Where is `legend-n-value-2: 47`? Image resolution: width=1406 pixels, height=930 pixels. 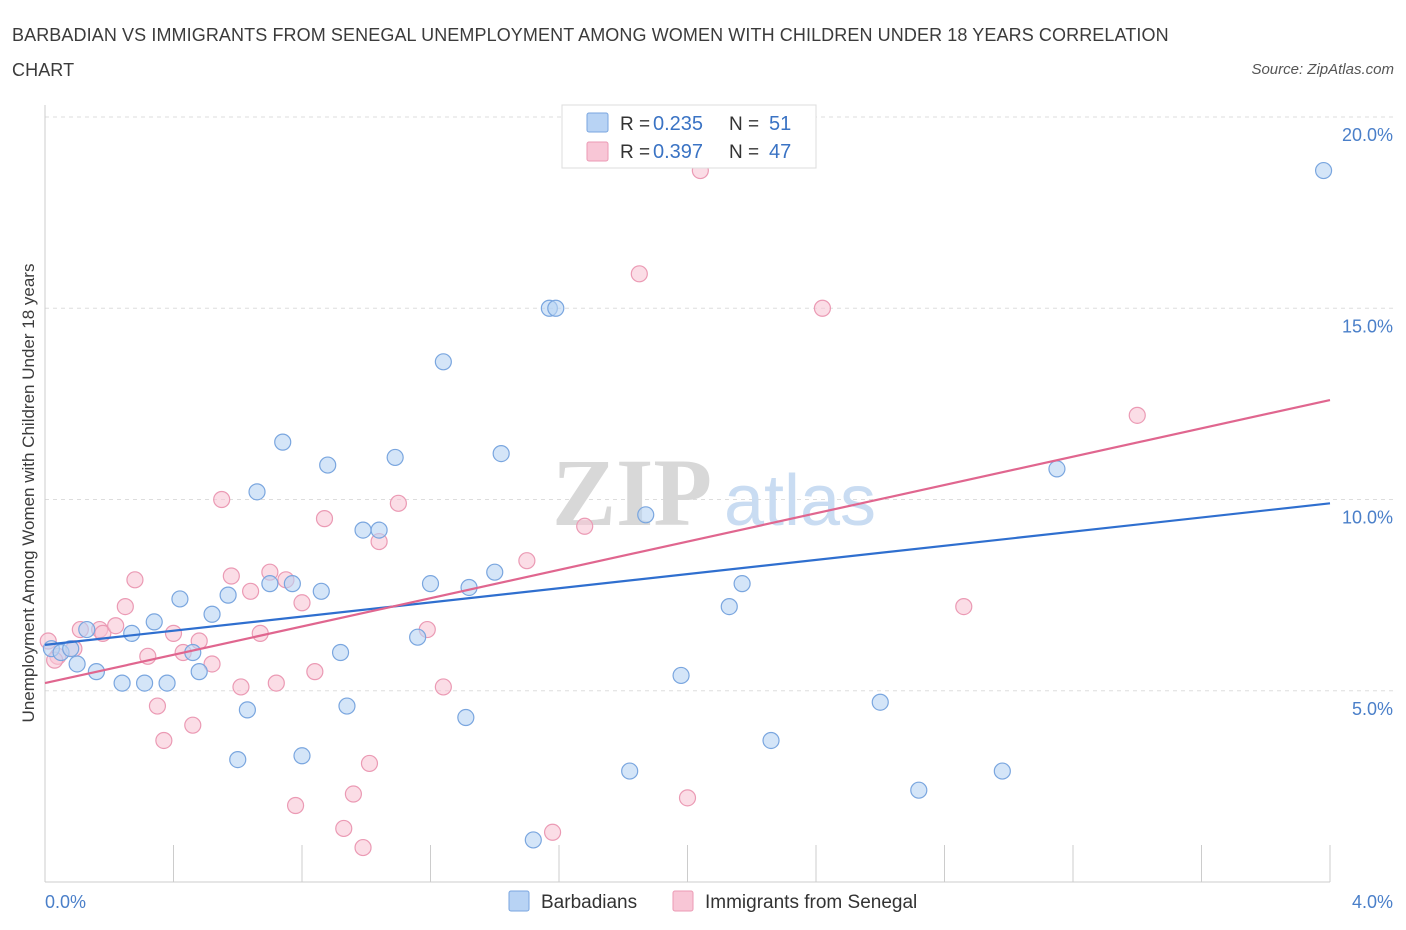 legend-n-value-2: 47 is located at coordinates (780, 152).